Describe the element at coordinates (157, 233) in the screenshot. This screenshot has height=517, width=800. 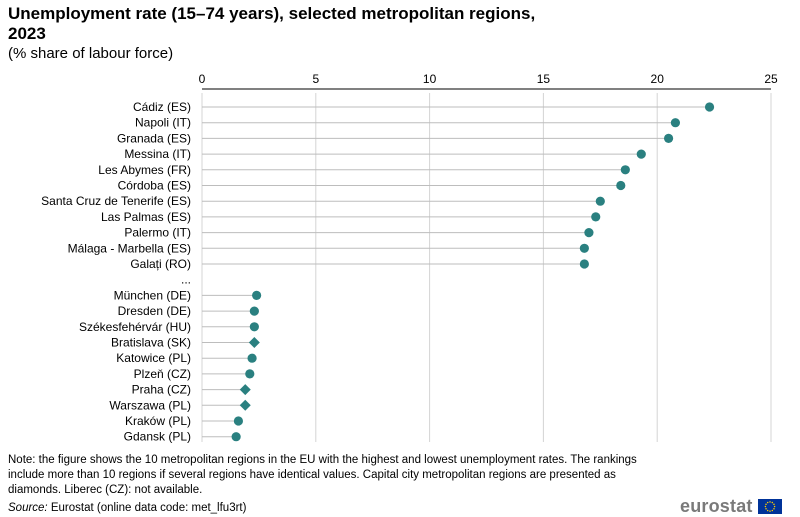
I see `category-label: Palermo (IT)` at that location.